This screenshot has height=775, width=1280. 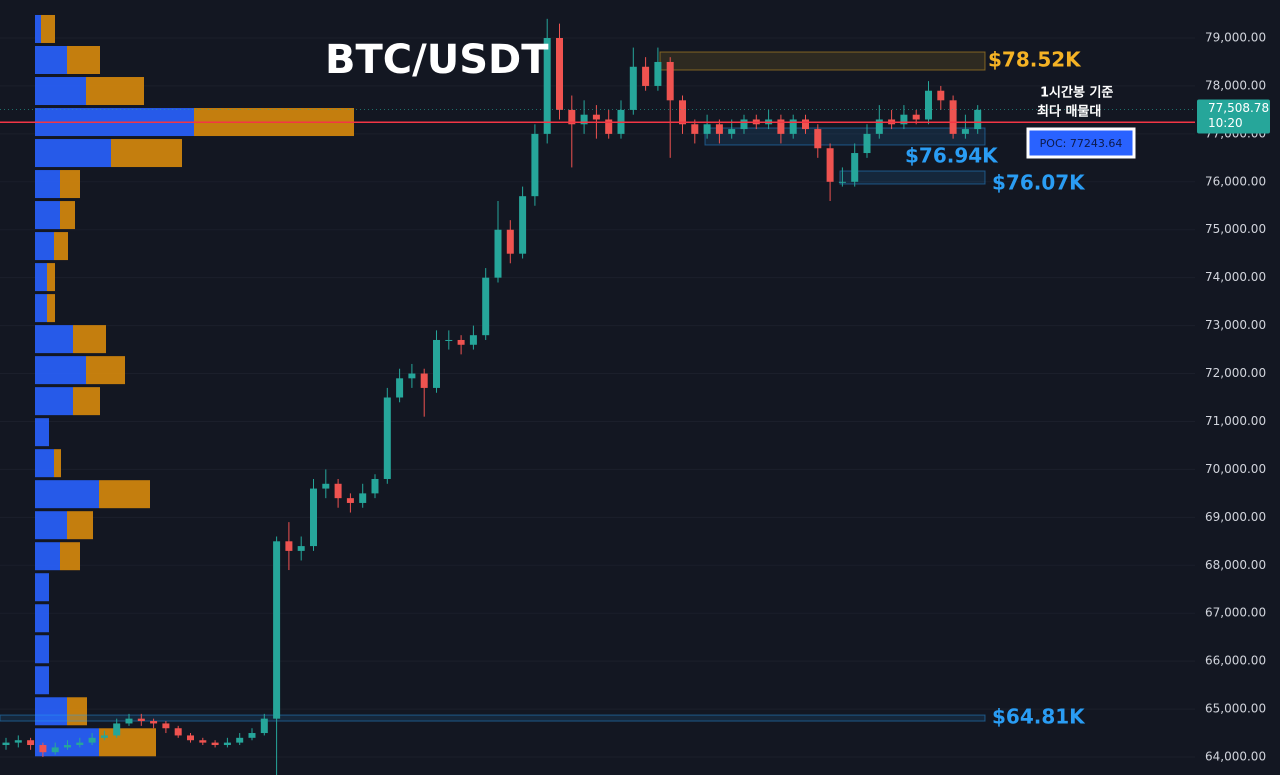 I want to click on y-tick-label: 69,000.00, so click(x=1235, y=517).